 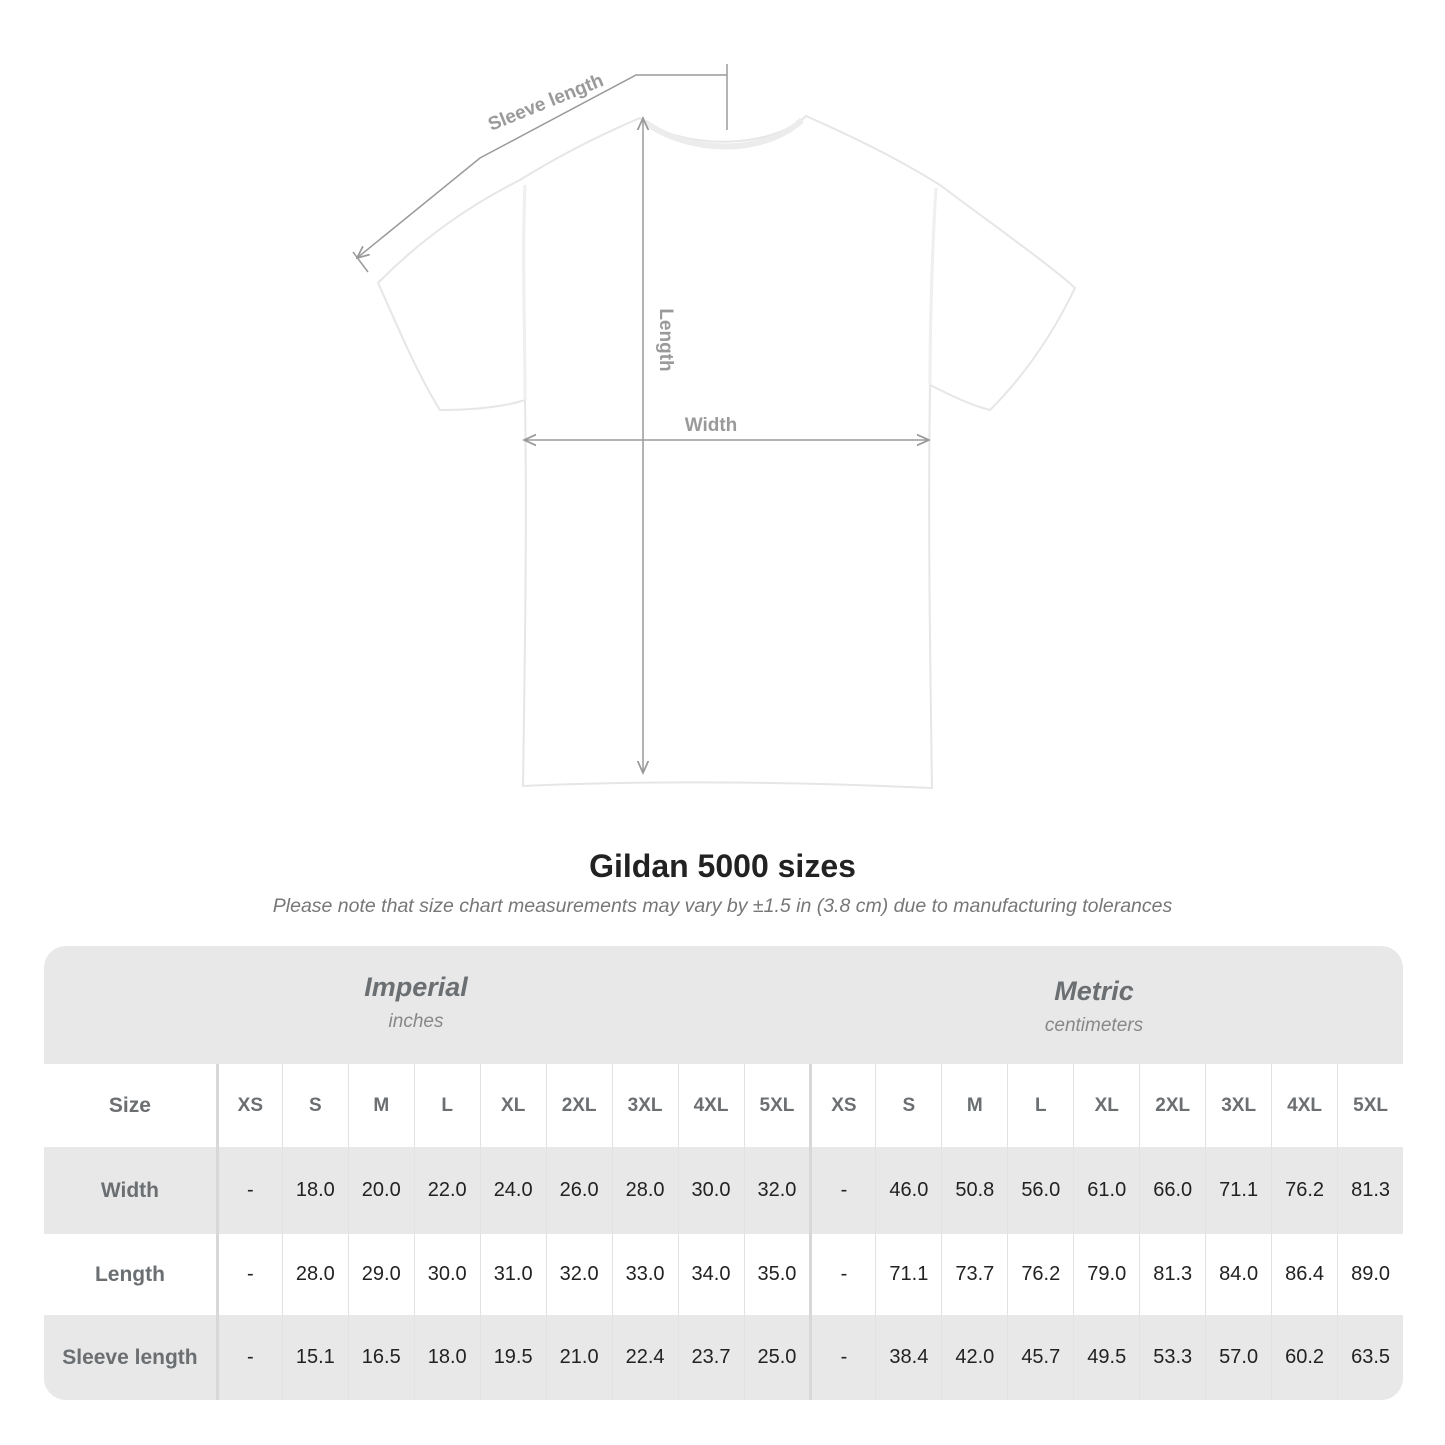 I want to click on metric-size-header: XL, so click(x=1106, y=1105).